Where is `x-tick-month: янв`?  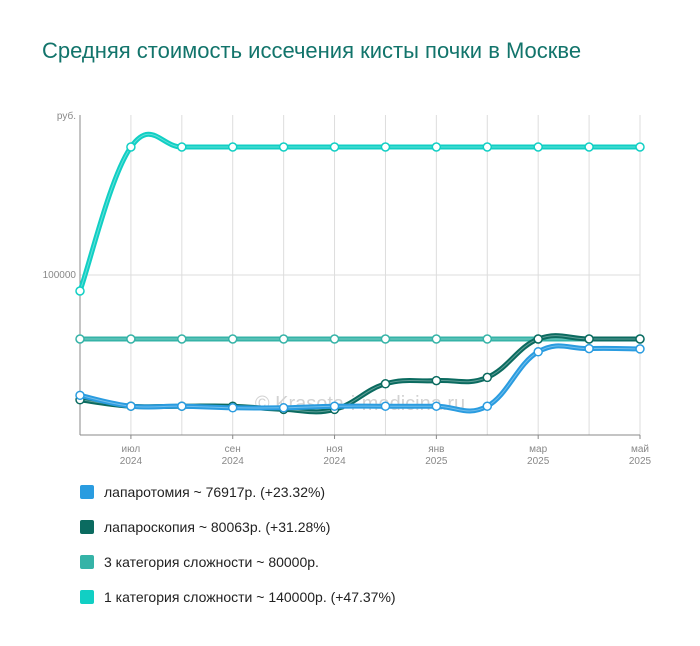 x-tick-month: янв is located at coordinates (436, 449).